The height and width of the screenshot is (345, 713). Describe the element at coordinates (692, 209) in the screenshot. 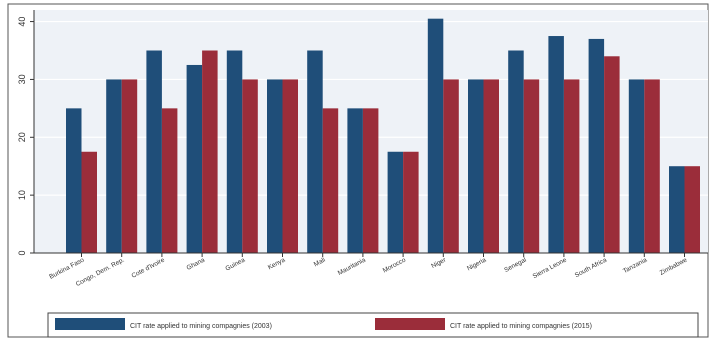

I see `bar-2015-zimbabwe` at that location.